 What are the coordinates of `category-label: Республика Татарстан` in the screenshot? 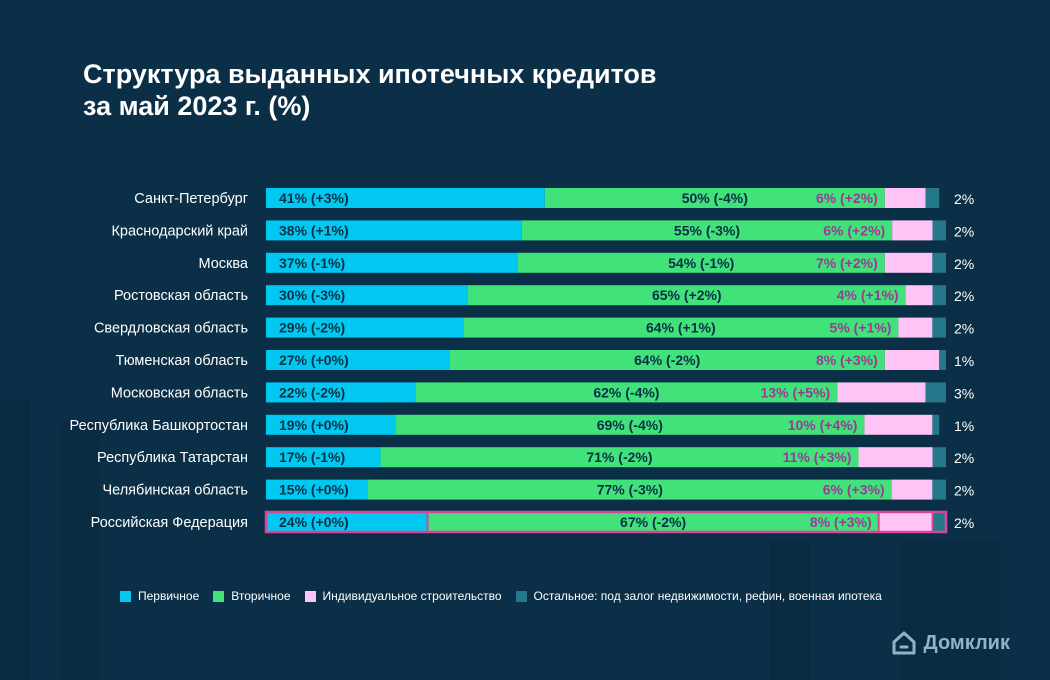 It's located at (172, 458).